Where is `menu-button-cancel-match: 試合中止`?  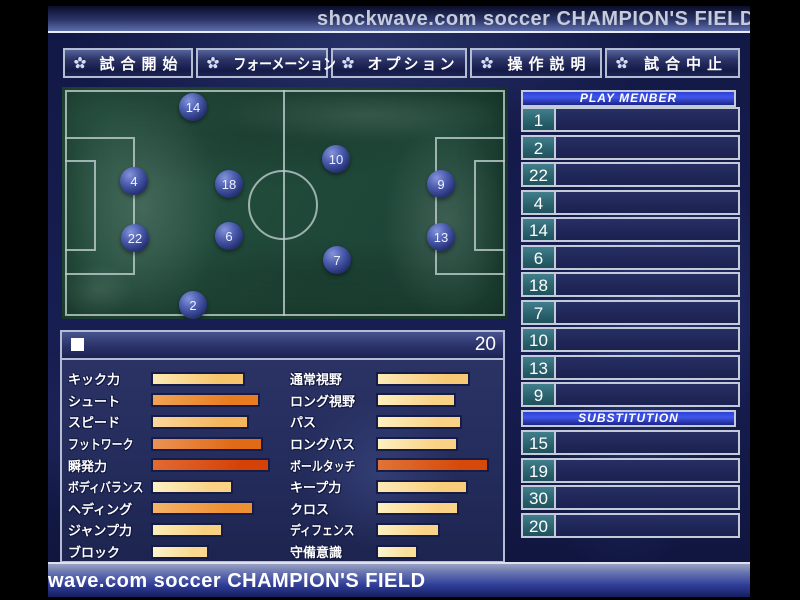 menu-button-cancel-match: 試合中止 is located at coordinates (672, 63).